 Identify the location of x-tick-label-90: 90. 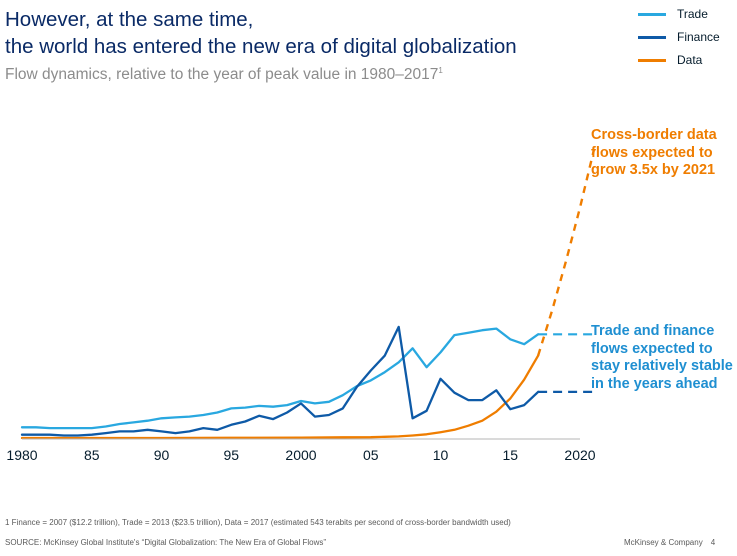
(162, 455).